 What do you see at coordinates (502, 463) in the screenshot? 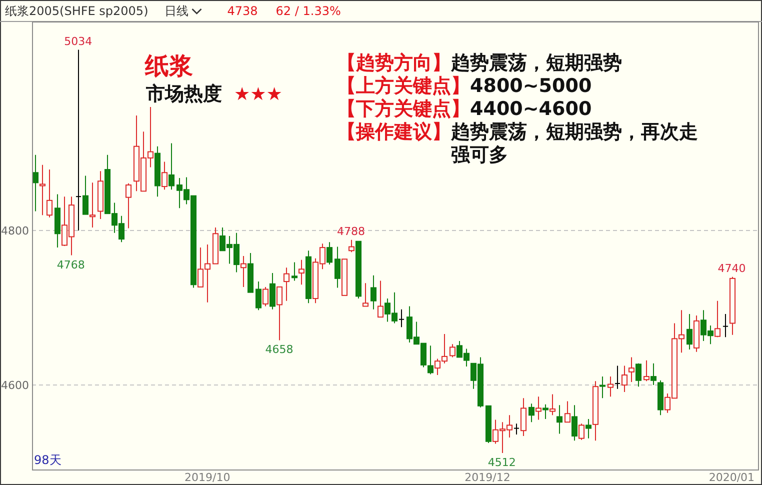
I see `annotation: 4512` at bounding box center [502, 463].